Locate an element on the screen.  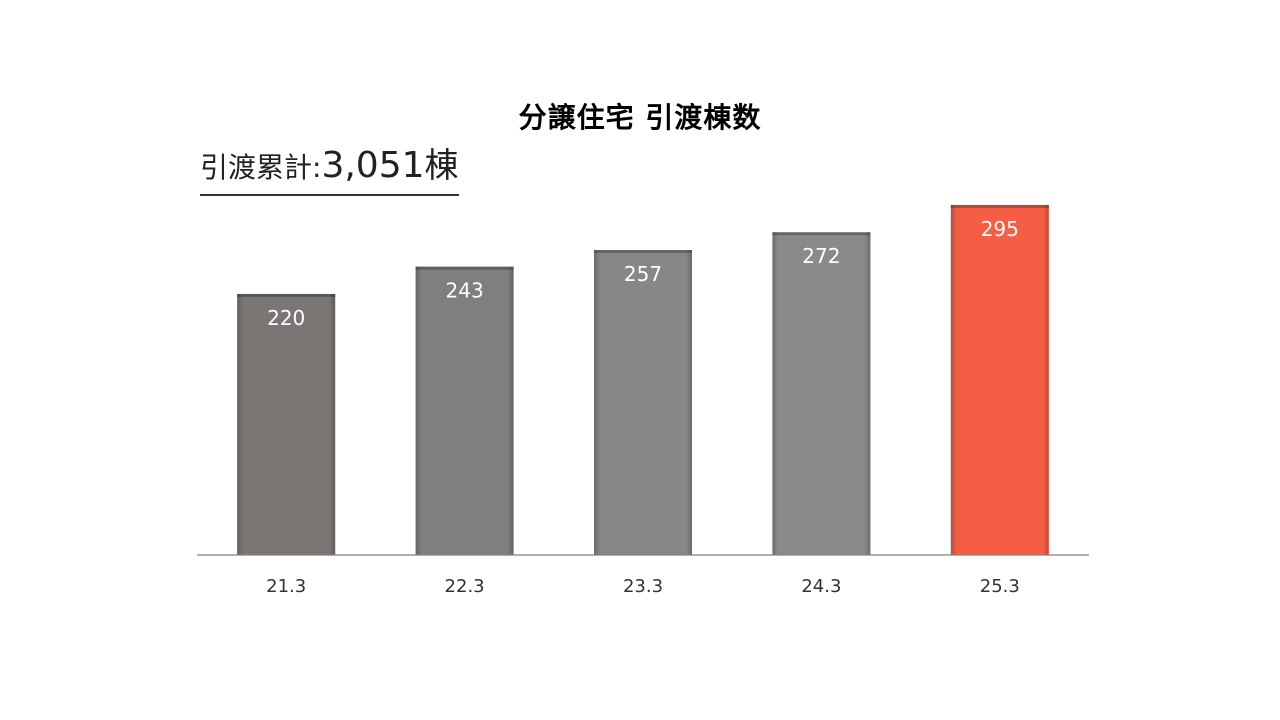
cumulative-unit: 棟 is located at coordinates (441, 166).